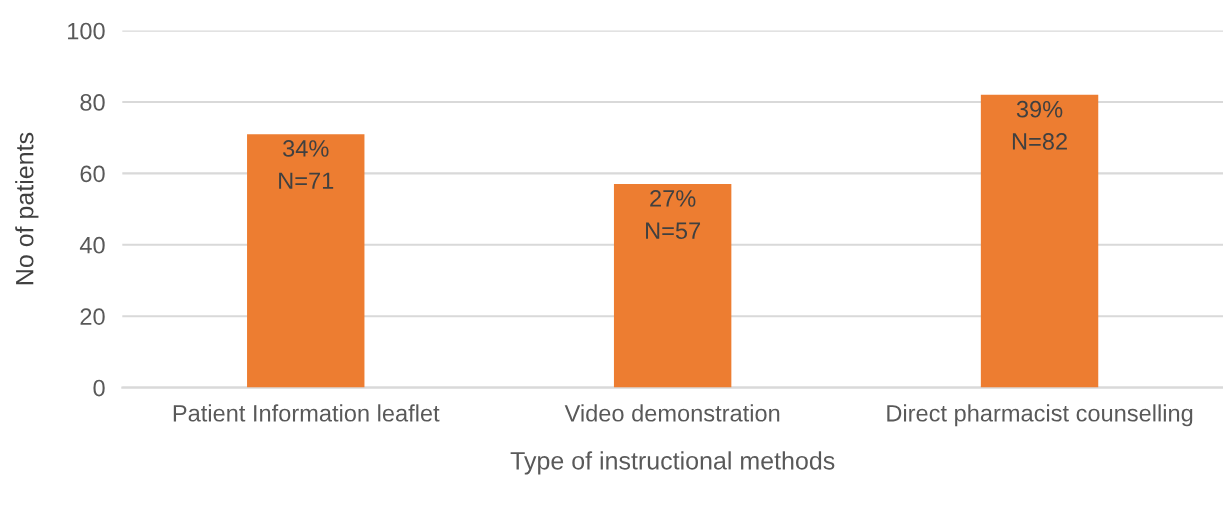 The image size is (1223, 510). I want to click on data-label: 34% N=71, so click(306, 164).